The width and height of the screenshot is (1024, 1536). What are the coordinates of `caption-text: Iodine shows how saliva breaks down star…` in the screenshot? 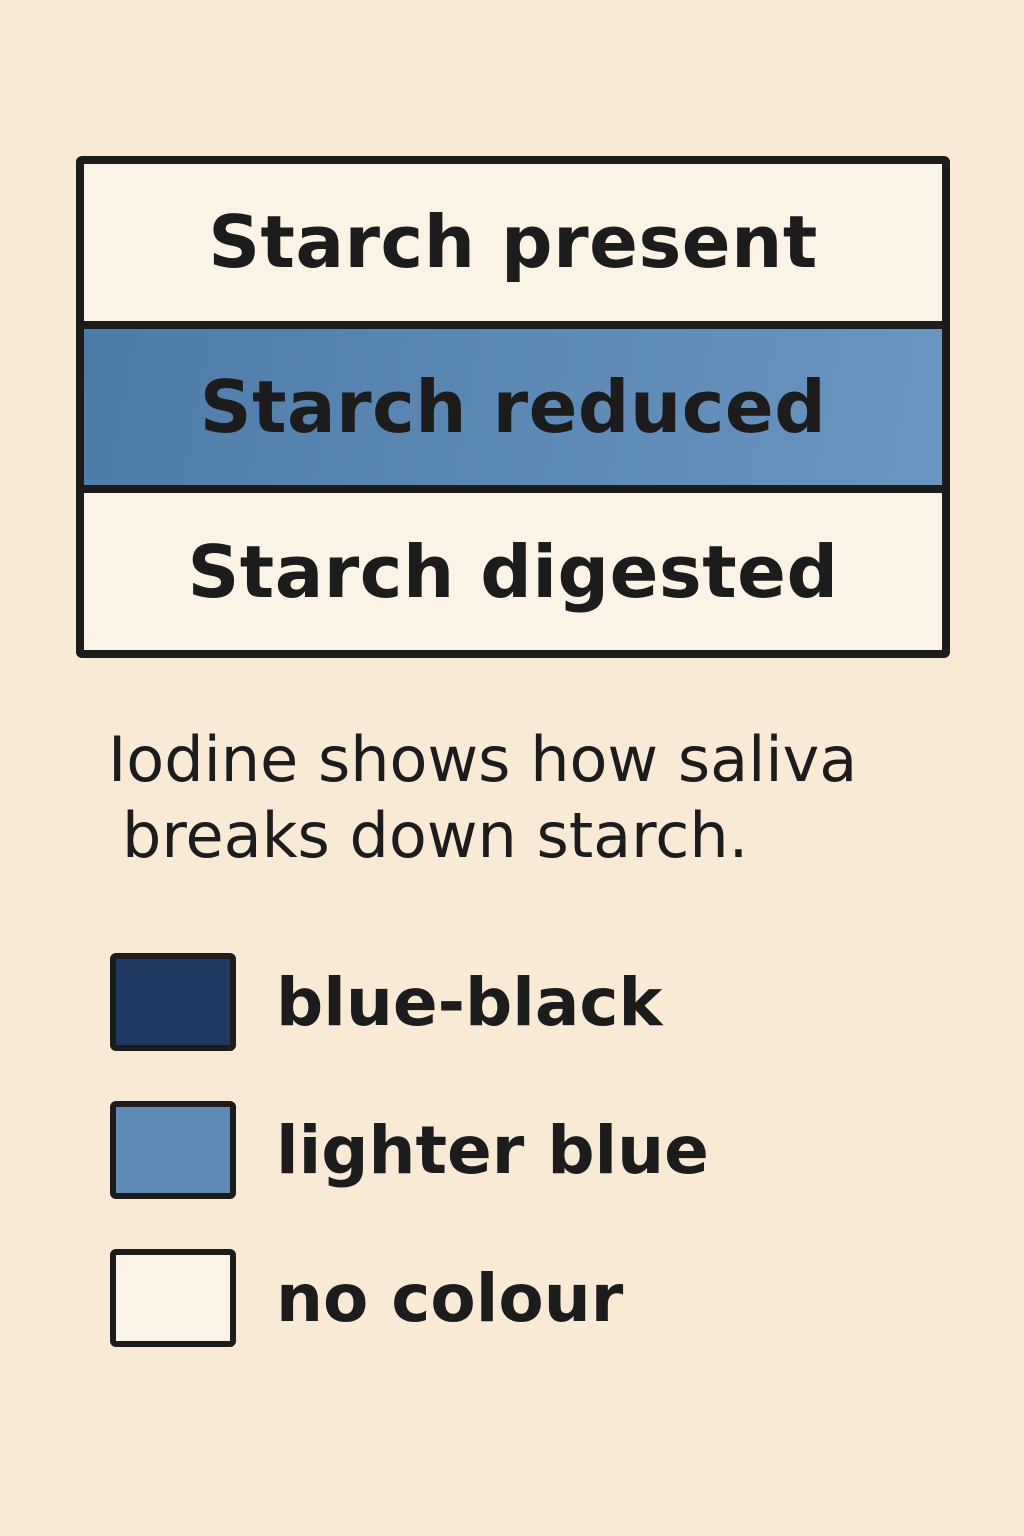 It's located at (548, 798).